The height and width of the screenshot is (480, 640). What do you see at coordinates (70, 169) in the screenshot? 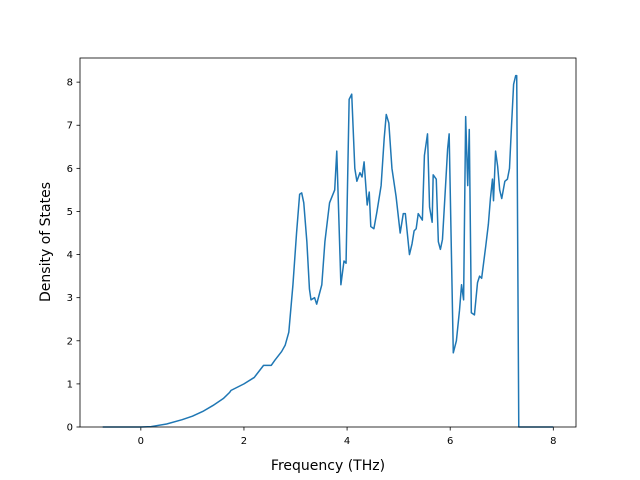
I see `y-tick-label: 6` at bounding box center [70, 169].